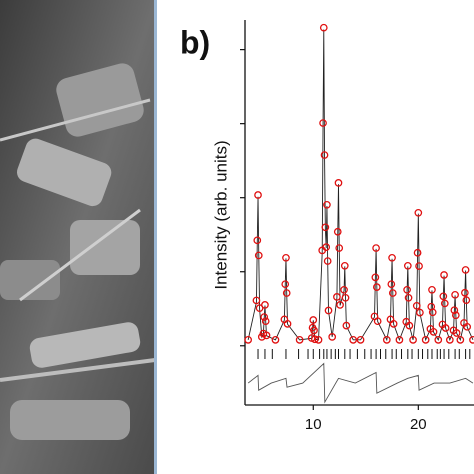 This screenshot has width=474, height=474. Describe the element at coordinates (418, 424) in the screenshot. I see `x-tick-label: 20` at that location.